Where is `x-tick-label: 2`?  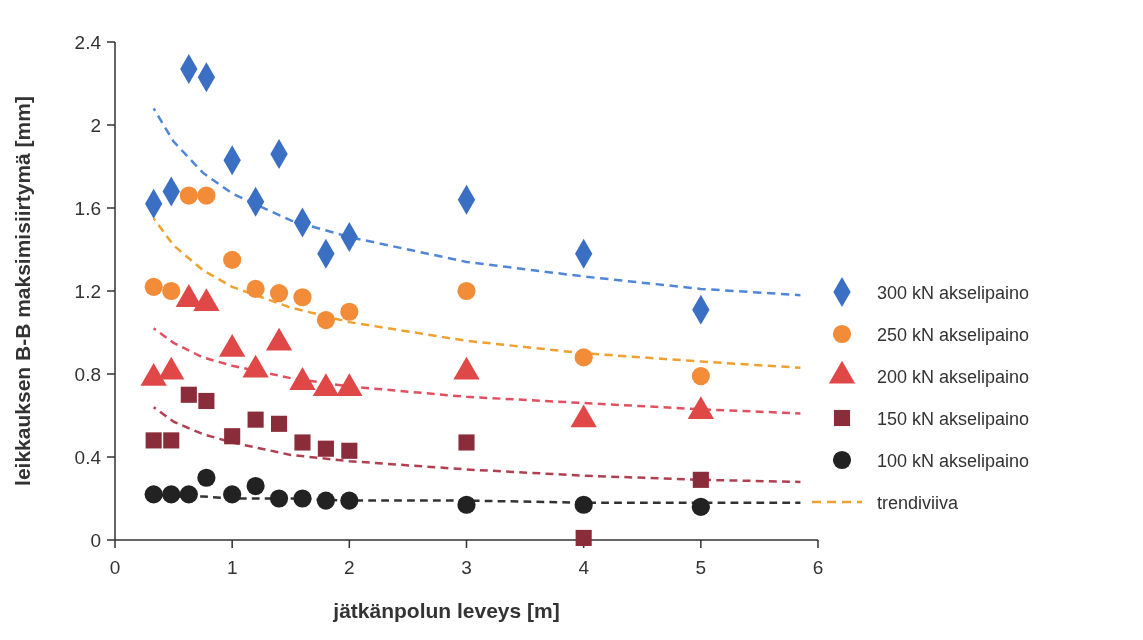 x-tick-label: 2 is located at coordinates (349, 567).